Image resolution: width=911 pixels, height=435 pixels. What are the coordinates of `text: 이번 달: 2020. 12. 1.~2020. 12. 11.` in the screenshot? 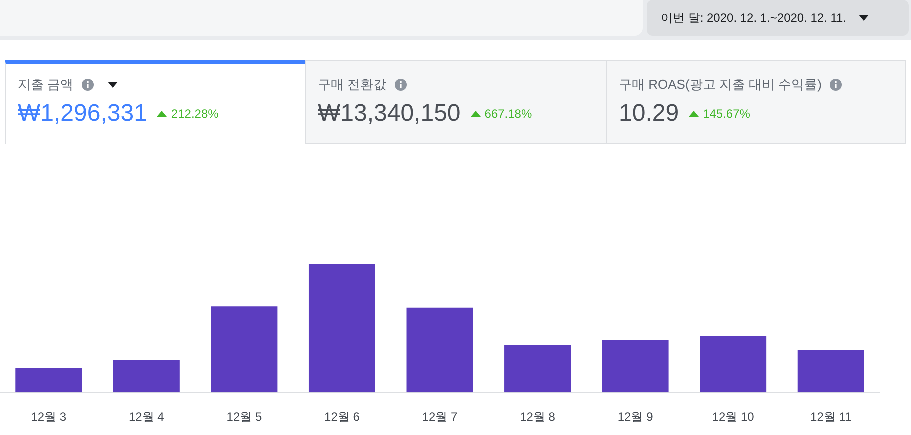 It's located at (754, 18).